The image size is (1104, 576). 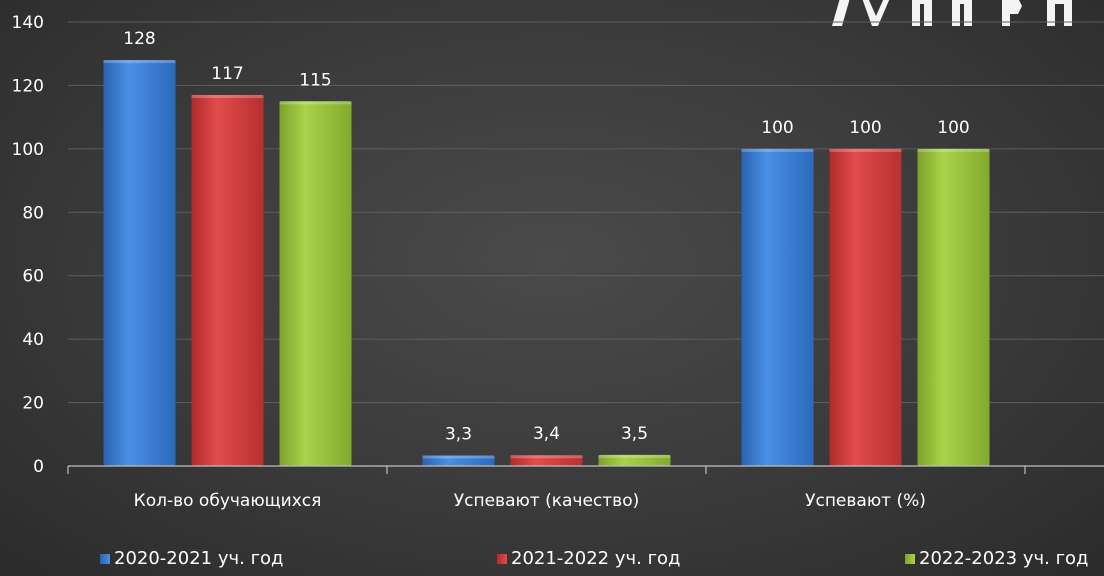 What do you see at coordinates (315, 80) in the screenshot?
I see `data-label: 115` at bounding box center [315, 80].